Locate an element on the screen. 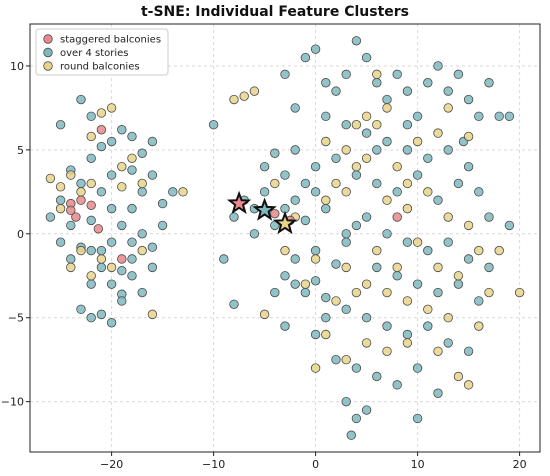 The height and width of the screenshot is (476, 550). legend-box is located at coordinates (102, 52).